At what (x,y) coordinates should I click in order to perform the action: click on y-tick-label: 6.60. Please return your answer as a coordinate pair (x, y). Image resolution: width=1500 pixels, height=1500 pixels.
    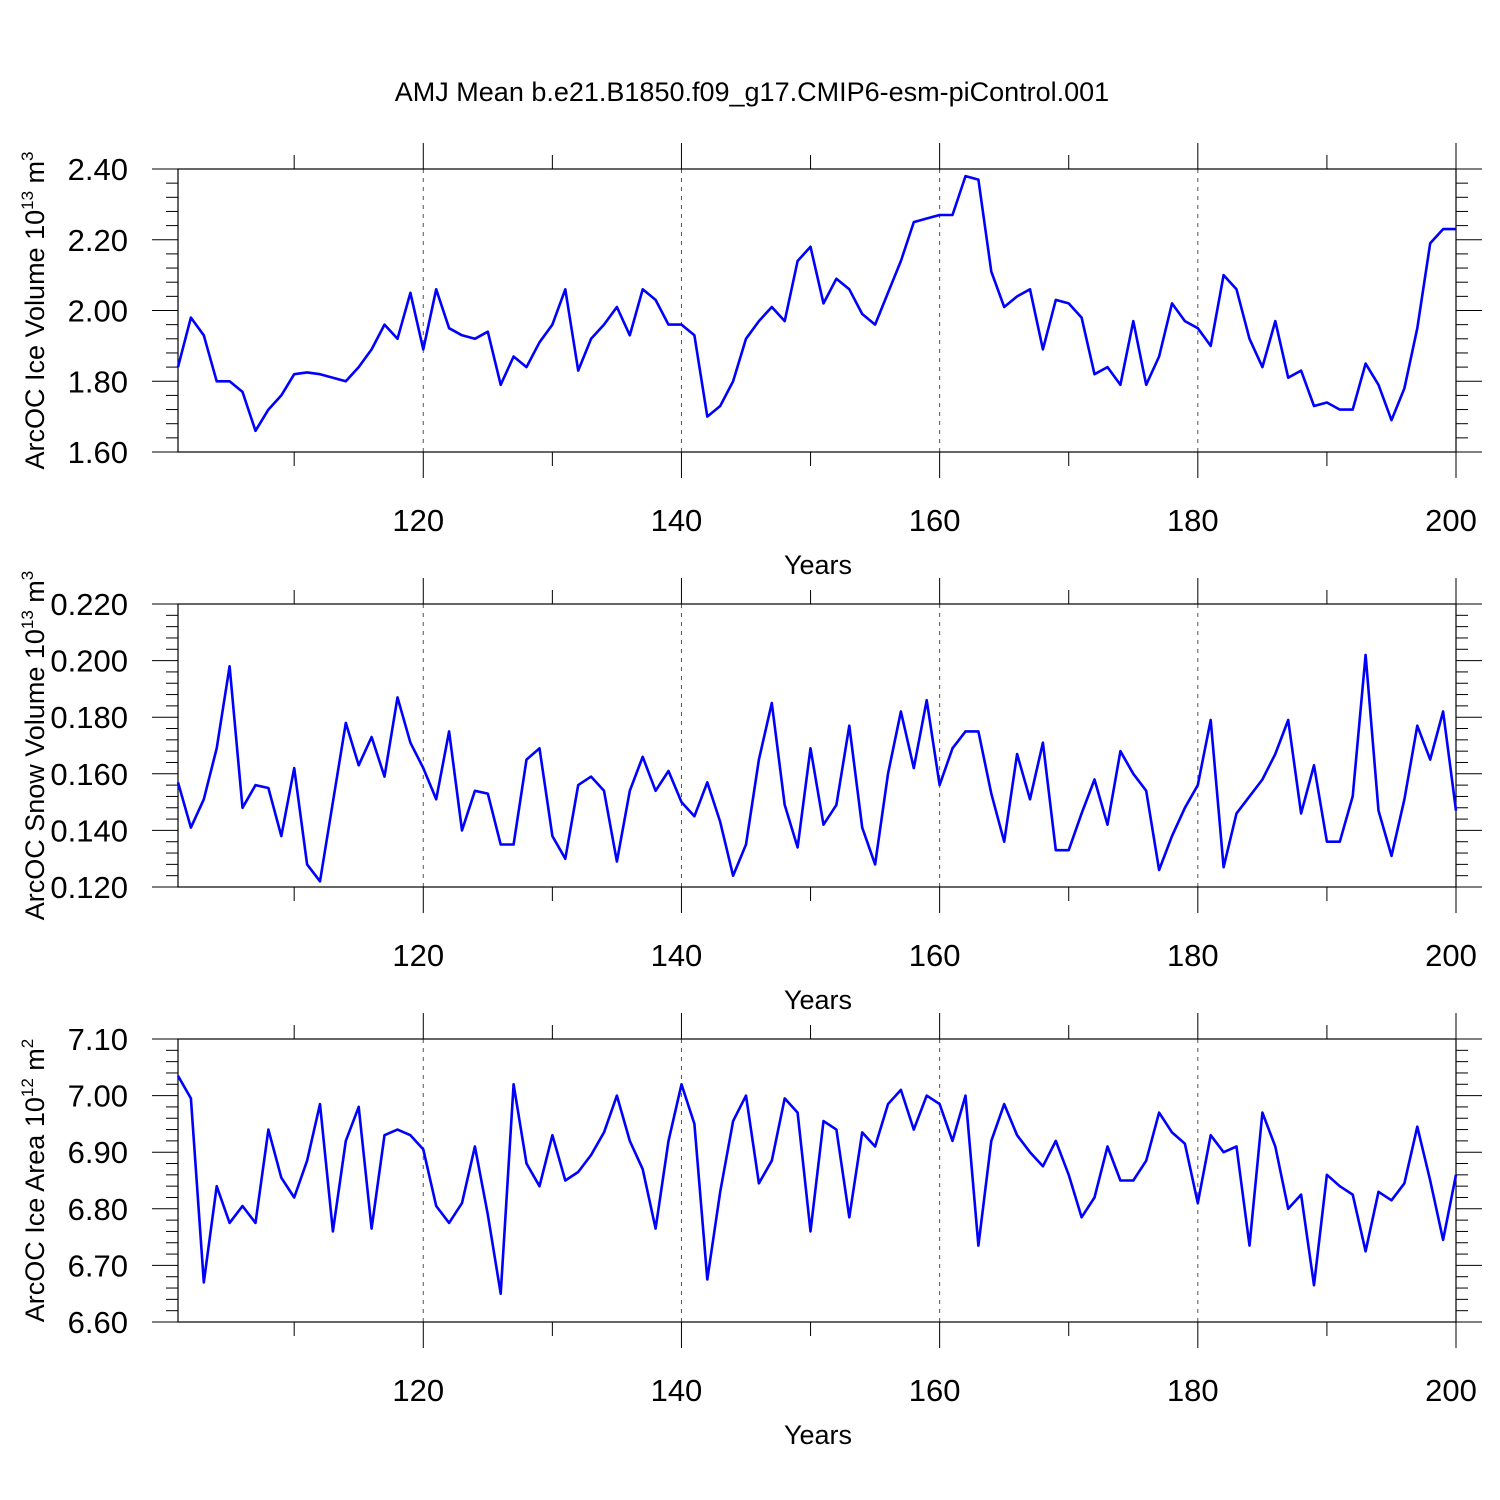
    Looking at the image, I should click on (98, 1322).